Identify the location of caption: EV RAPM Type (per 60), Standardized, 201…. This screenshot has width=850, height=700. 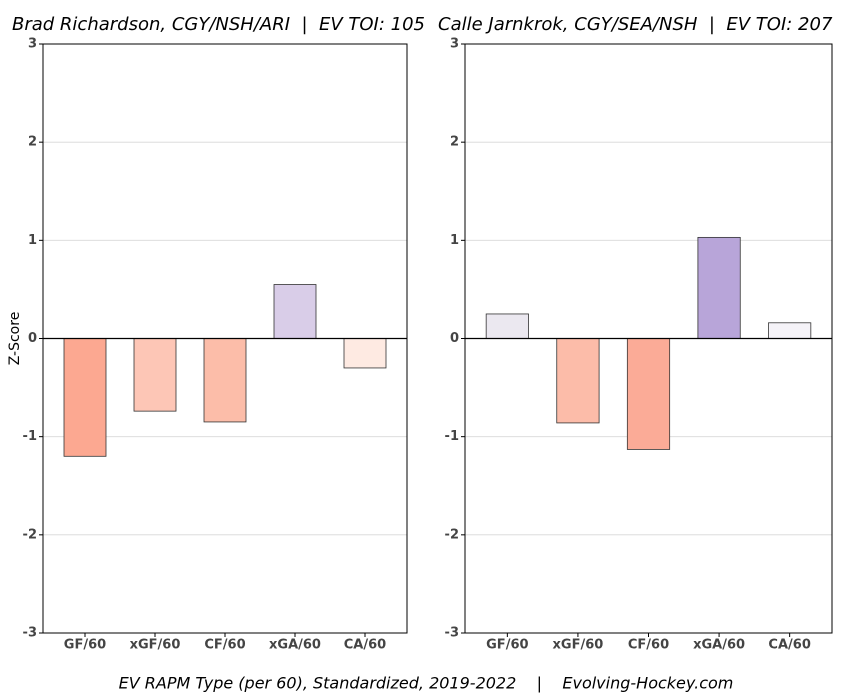
(426, 683).